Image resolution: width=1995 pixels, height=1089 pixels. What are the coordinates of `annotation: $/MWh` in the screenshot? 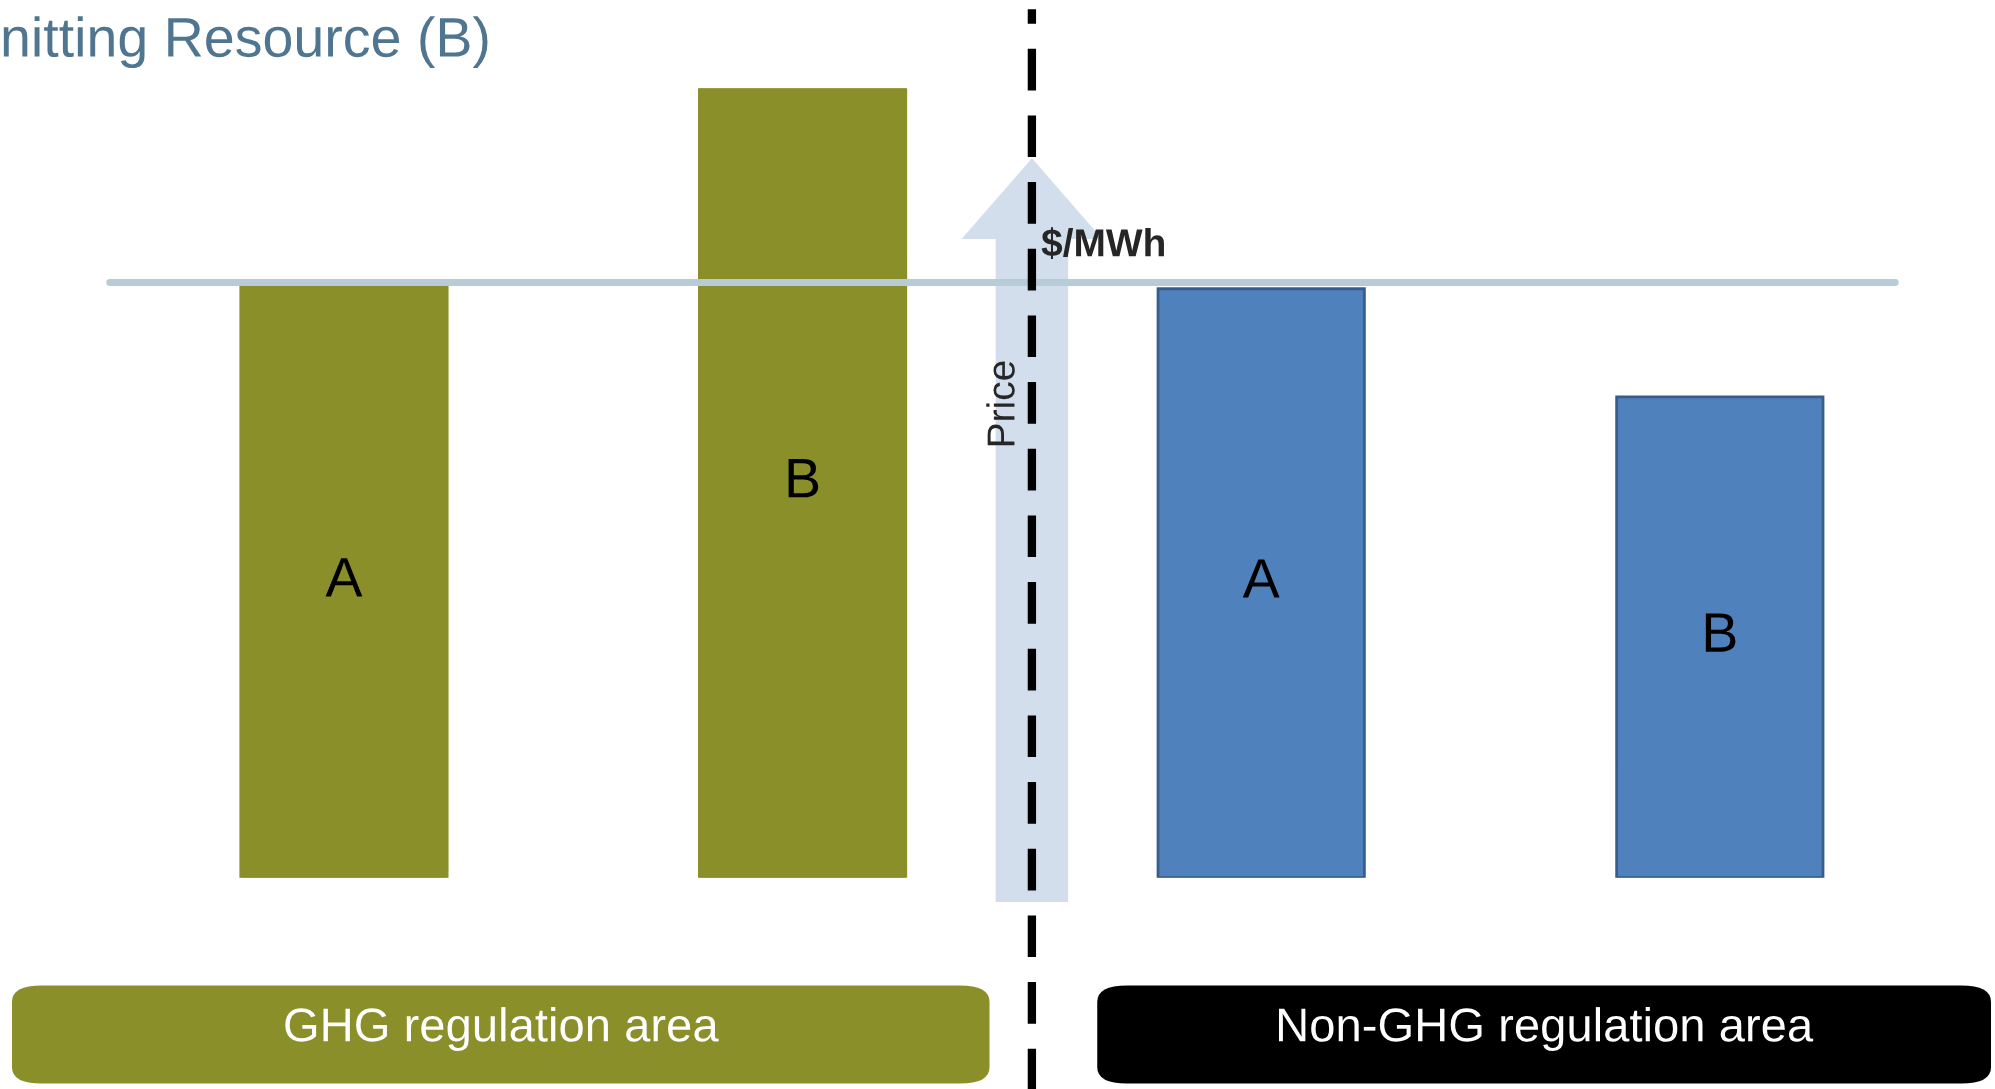 It's located at (1102, 243).